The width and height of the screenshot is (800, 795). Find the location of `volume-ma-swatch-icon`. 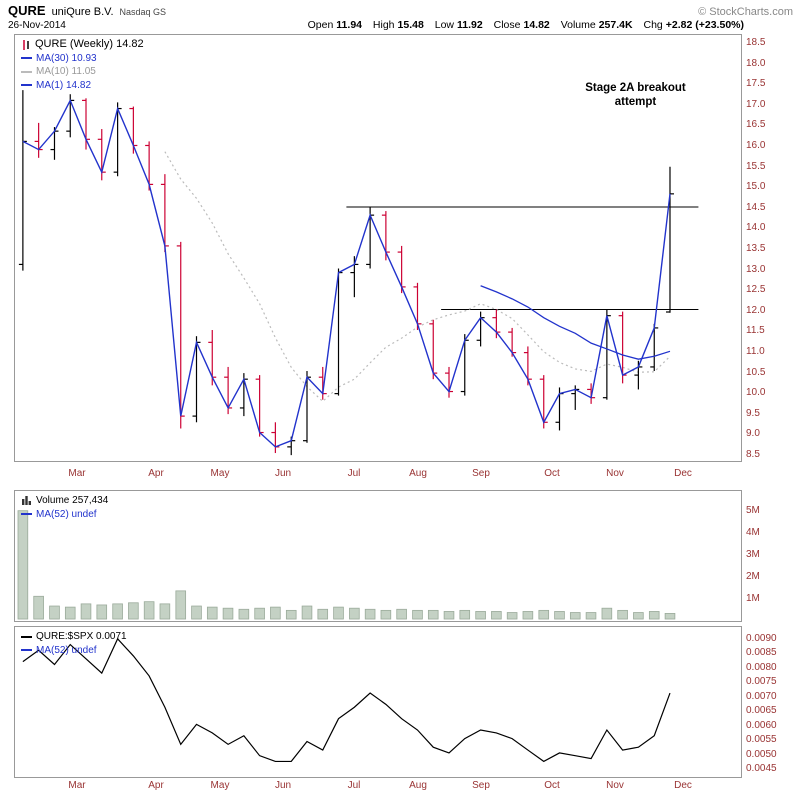

volume-ma-swatch-icon is located at coordinates (26, 514).